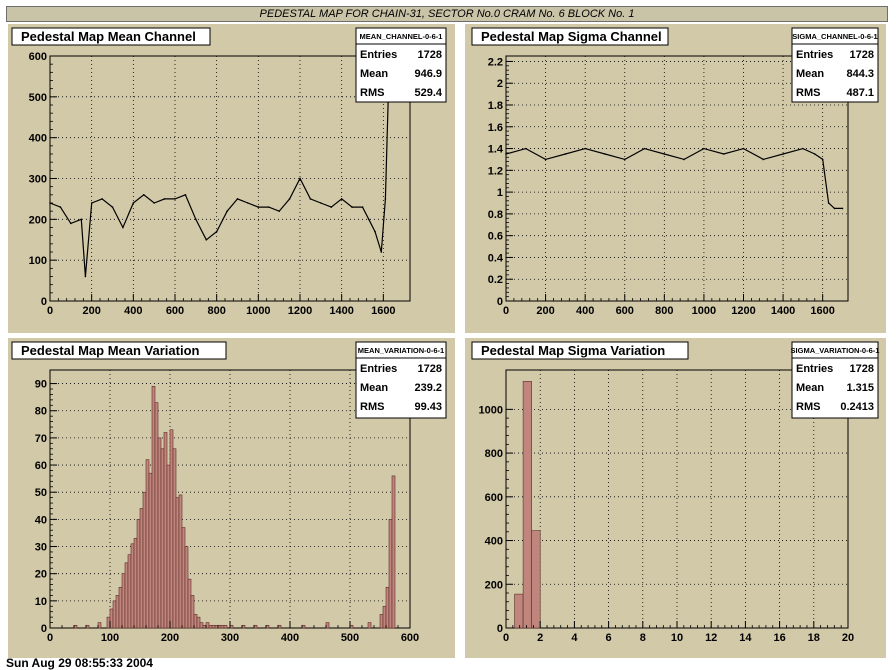 The height and width of the screenshot is (670, 896). Describe the element at coordinates (38, 261) in the screenshot. I see `tick-label-y: 100` at that location.